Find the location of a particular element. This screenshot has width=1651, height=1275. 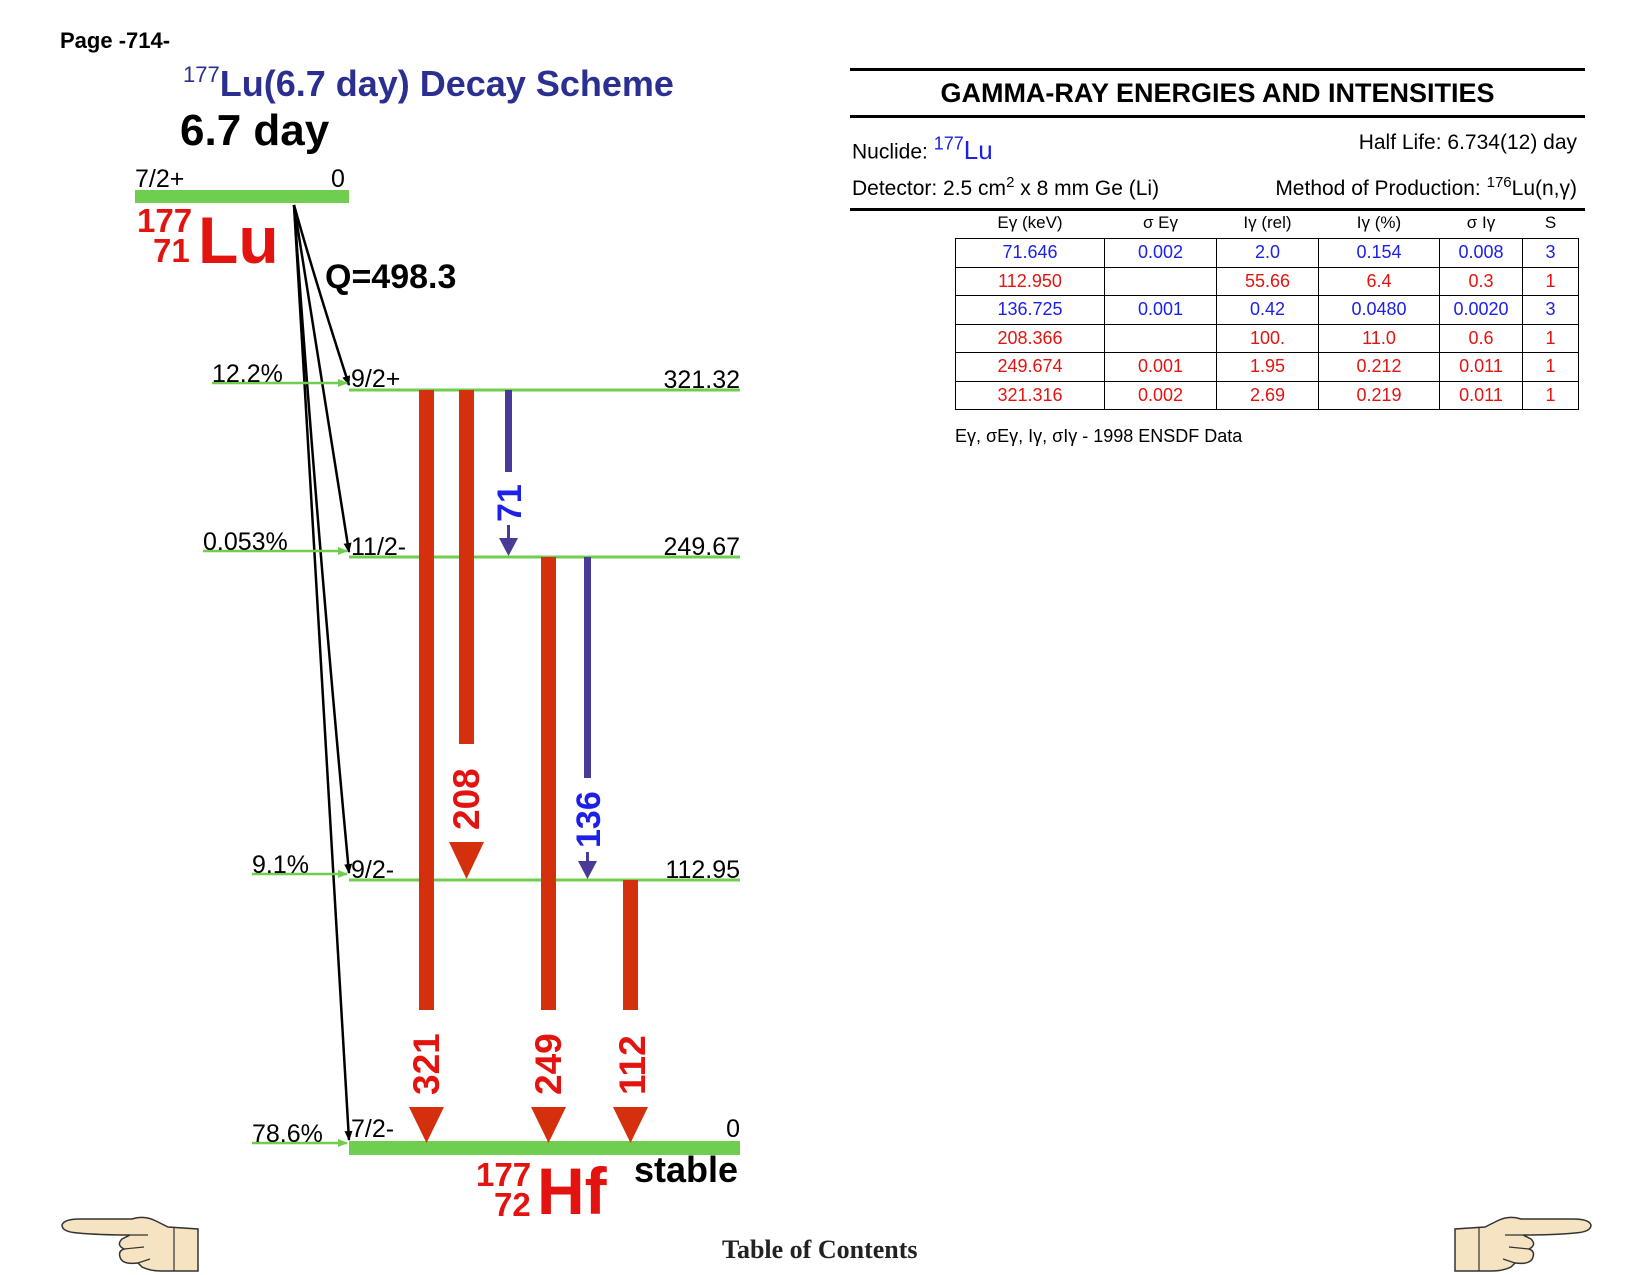

feeding-percent: 9.1% is located at coordinates (280, 865).